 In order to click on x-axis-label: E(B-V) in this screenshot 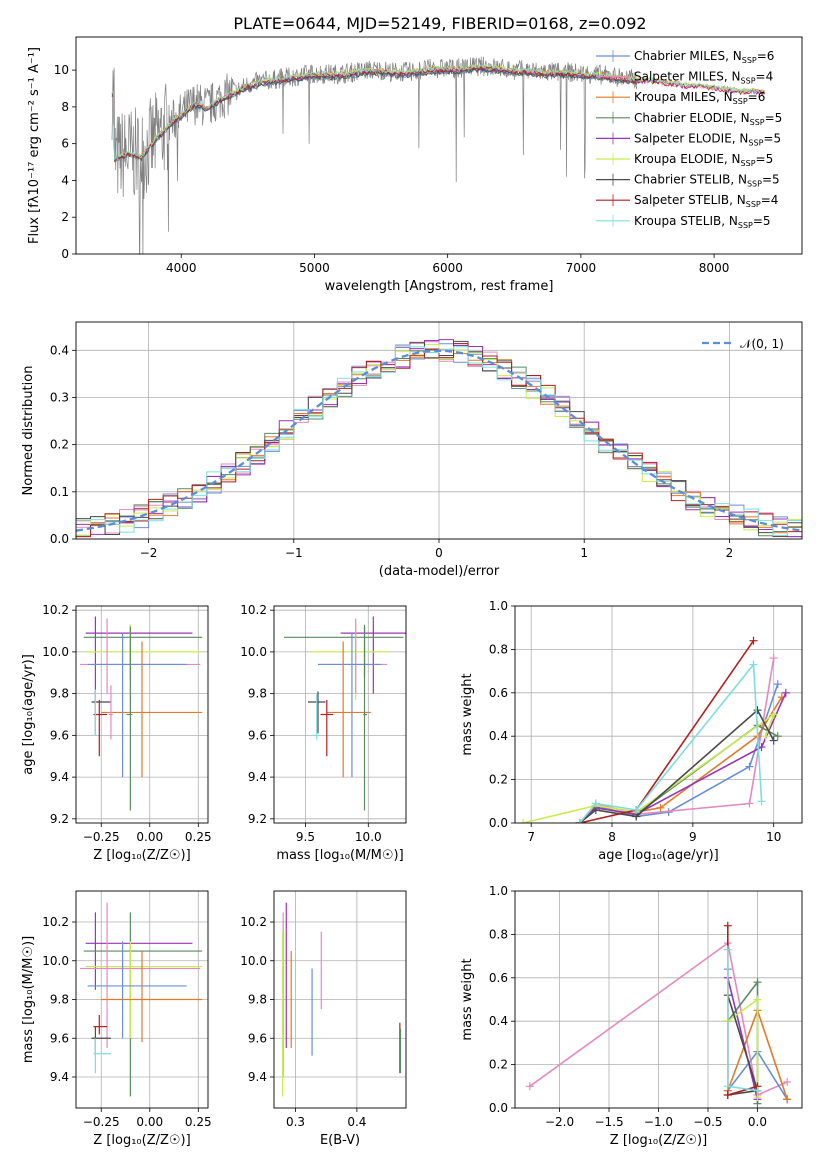, I will do `click(340, 1140)`.